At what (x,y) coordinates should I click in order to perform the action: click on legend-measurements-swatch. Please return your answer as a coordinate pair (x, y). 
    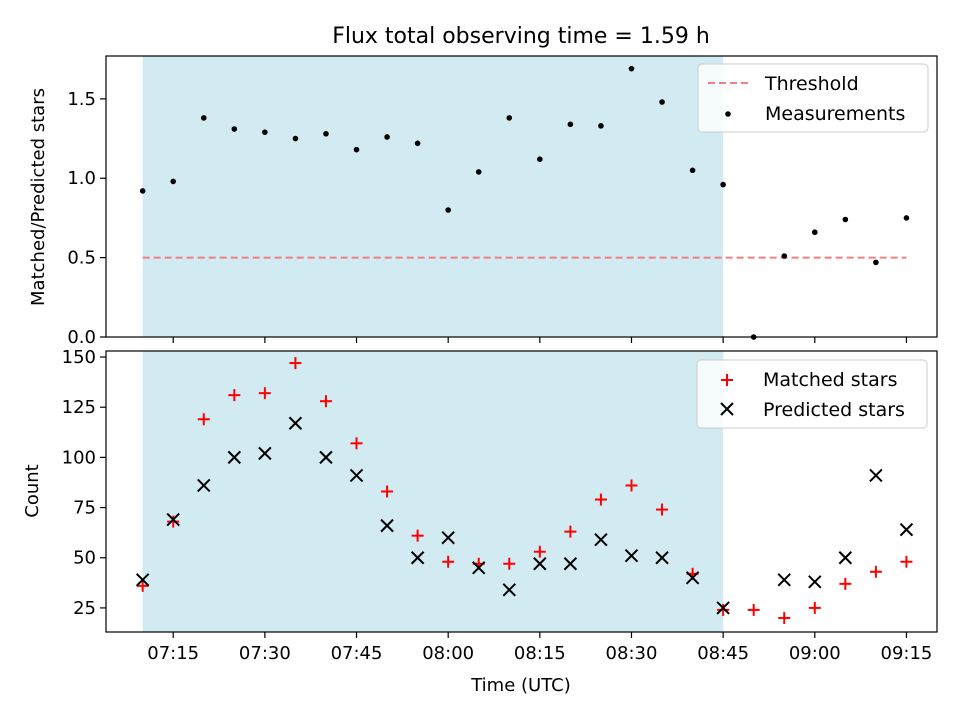
    Looking at the image, I should click on (728, 114).